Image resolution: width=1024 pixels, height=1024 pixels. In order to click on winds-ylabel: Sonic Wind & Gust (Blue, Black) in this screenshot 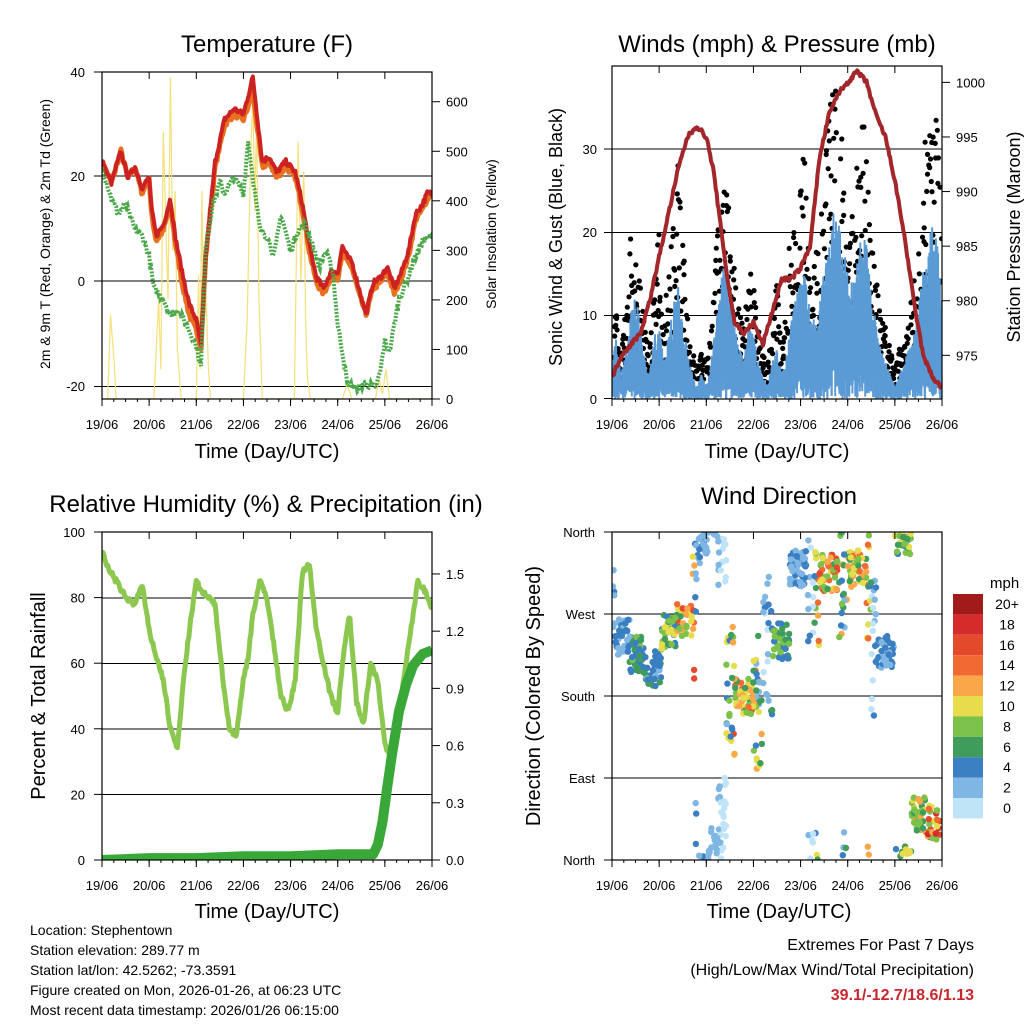, I will do `click(556, 237)`.